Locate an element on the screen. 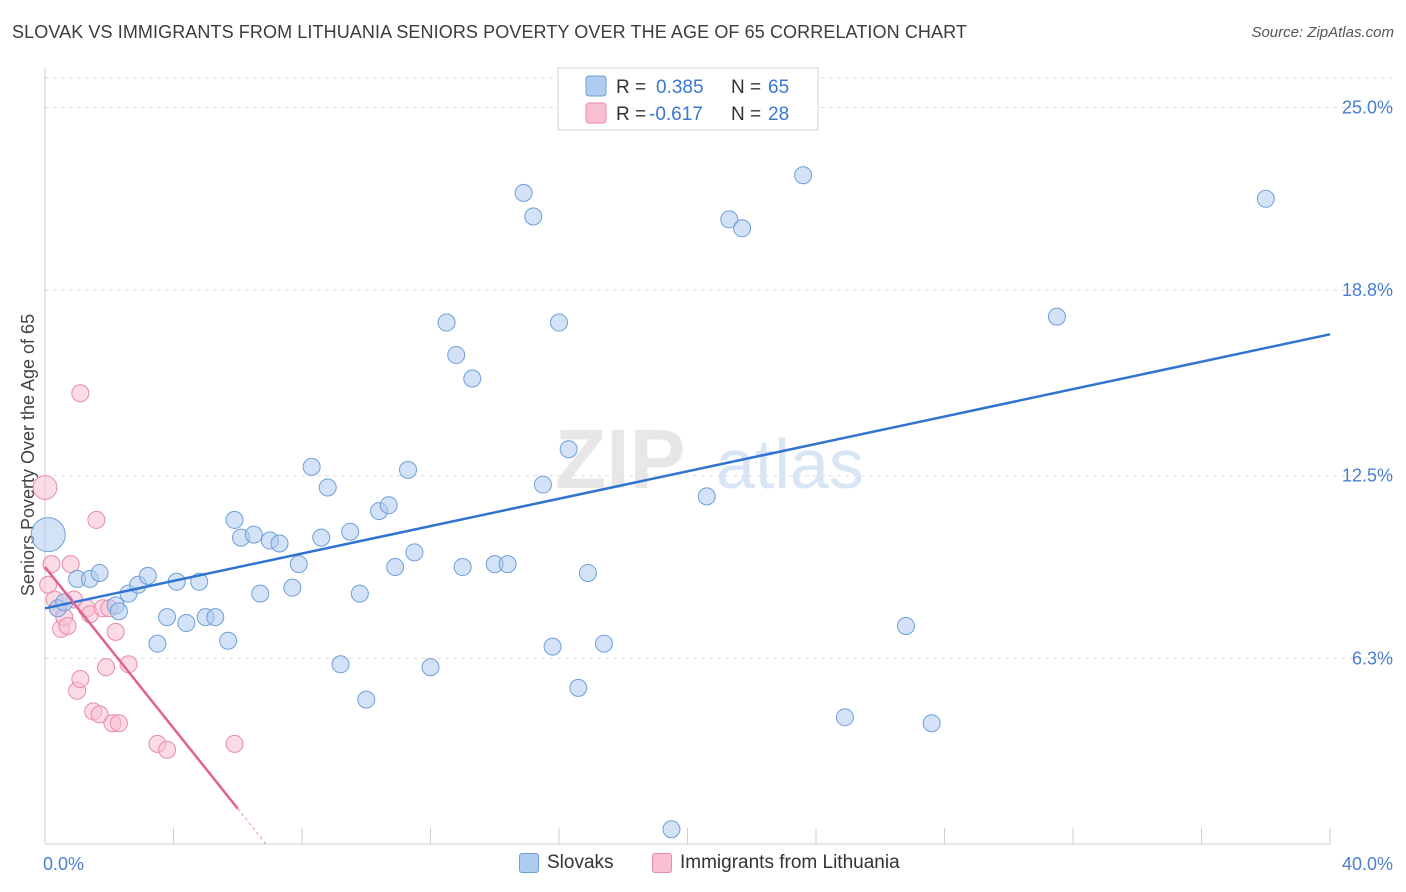 The height and width of the screenshot is (892, 1406). watermark-zip: ZIP is located at coordinates (620, 459).